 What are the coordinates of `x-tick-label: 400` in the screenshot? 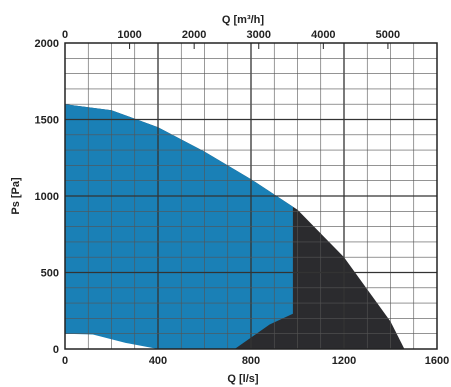 It's located at (158, 361).